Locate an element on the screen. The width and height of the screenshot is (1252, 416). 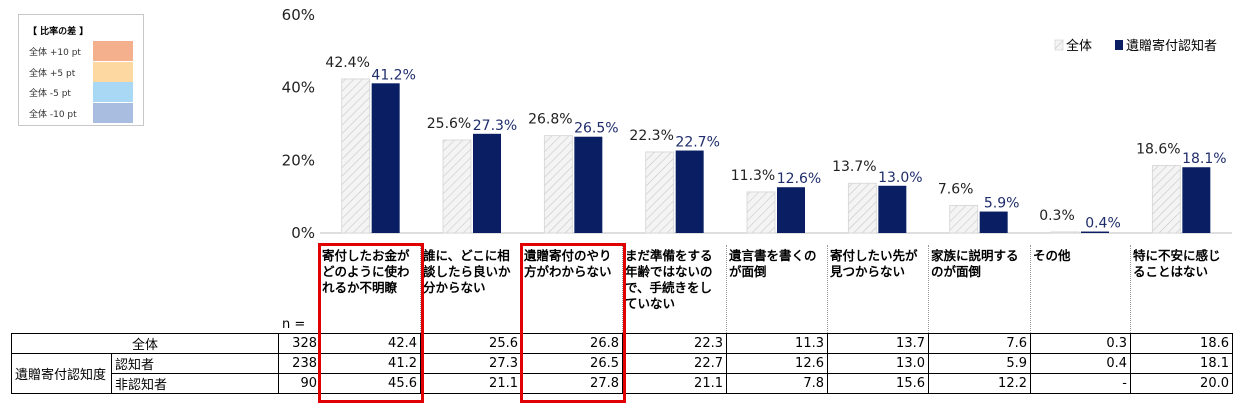
group-label: 遺贈寄付認知度 is located at coordinates (61, 373).